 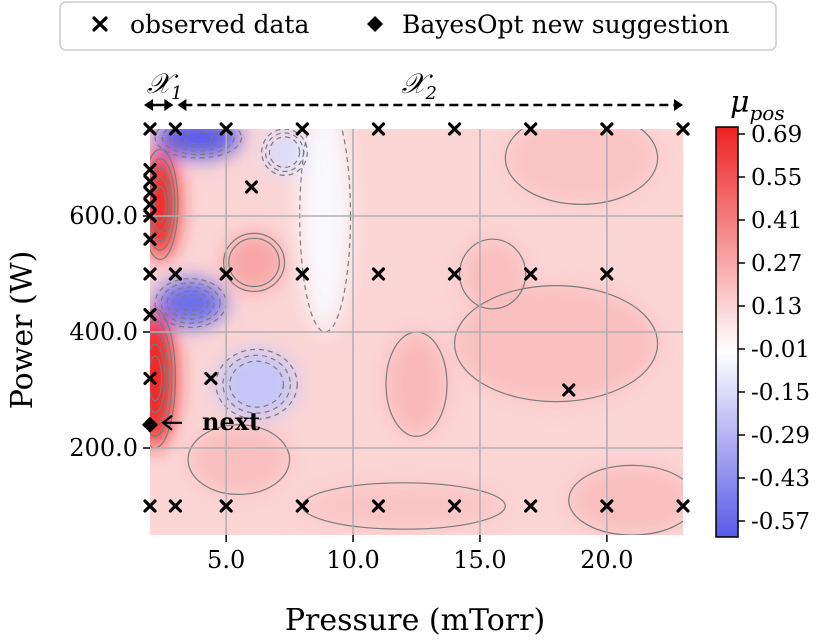 I want to click on legend-suggestion-marker, so click(x=375, y=24).